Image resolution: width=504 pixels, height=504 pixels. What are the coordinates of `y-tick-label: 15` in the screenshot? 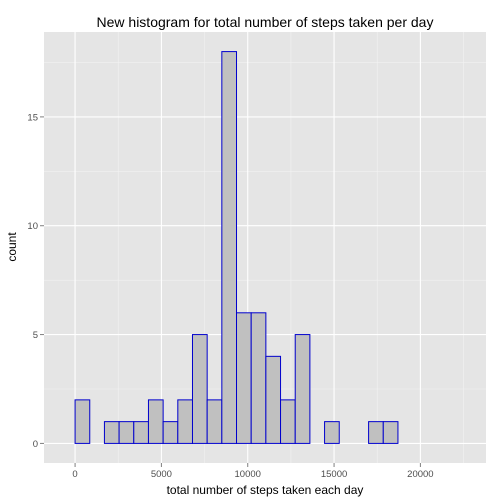 It's located at (32, 117).